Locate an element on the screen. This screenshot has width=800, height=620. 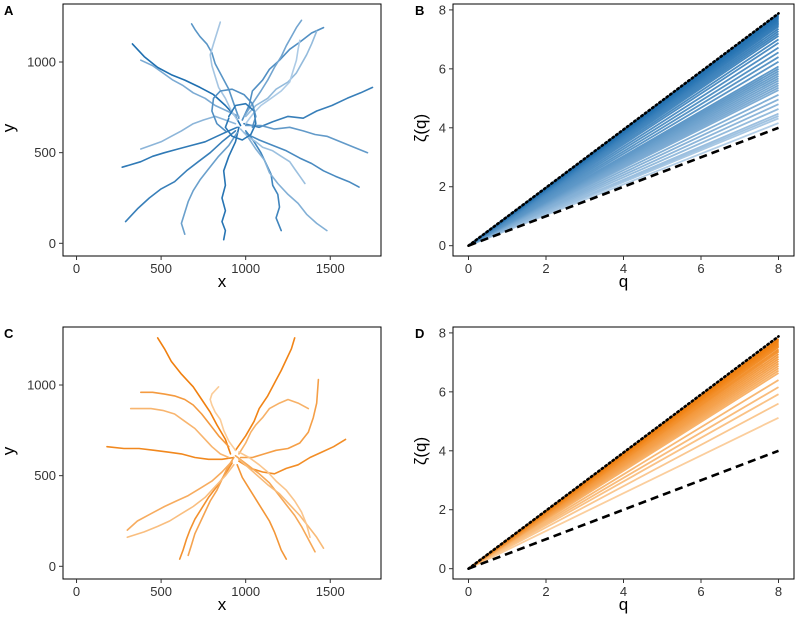
x-axis-title: q is located at coordinates (623, 604).